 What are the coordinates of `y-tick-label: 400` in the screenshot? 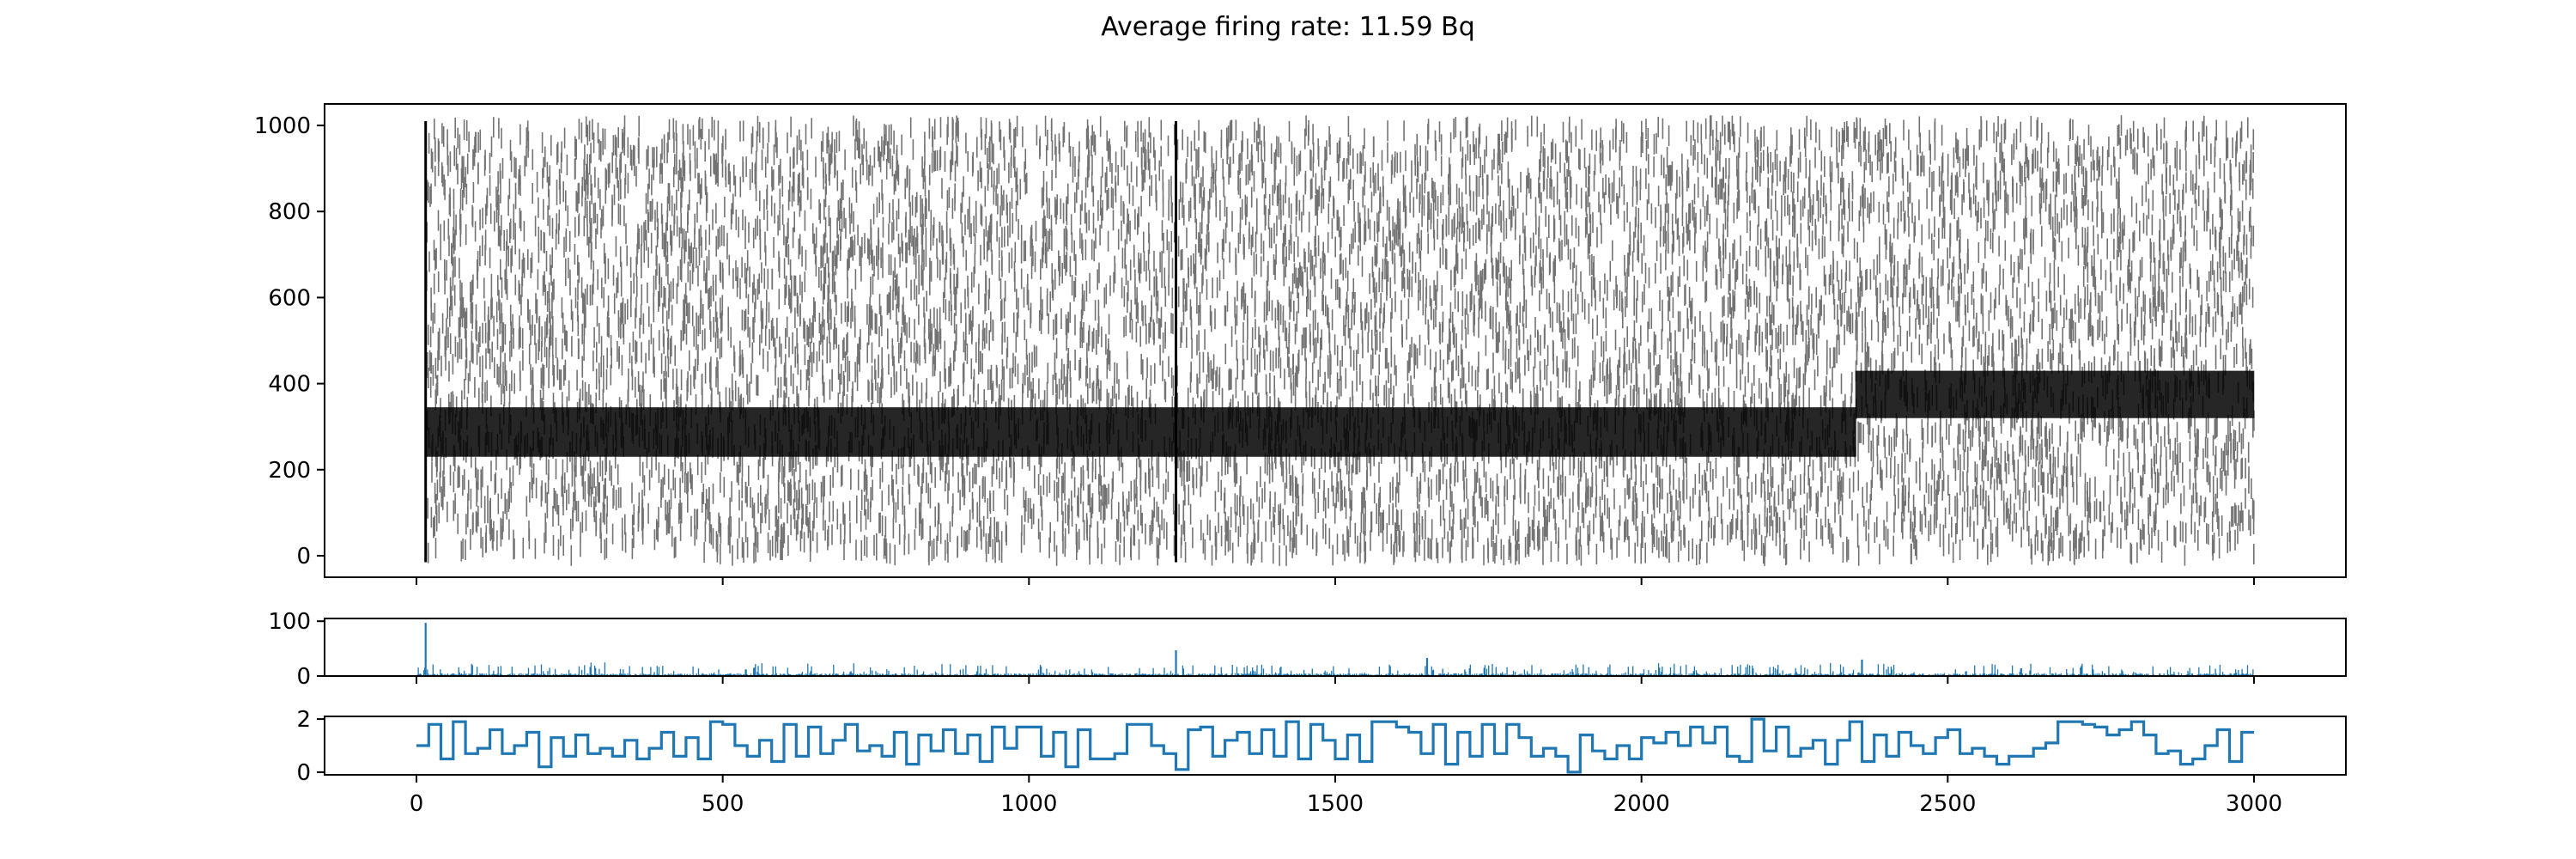 It's located at (290, 385).